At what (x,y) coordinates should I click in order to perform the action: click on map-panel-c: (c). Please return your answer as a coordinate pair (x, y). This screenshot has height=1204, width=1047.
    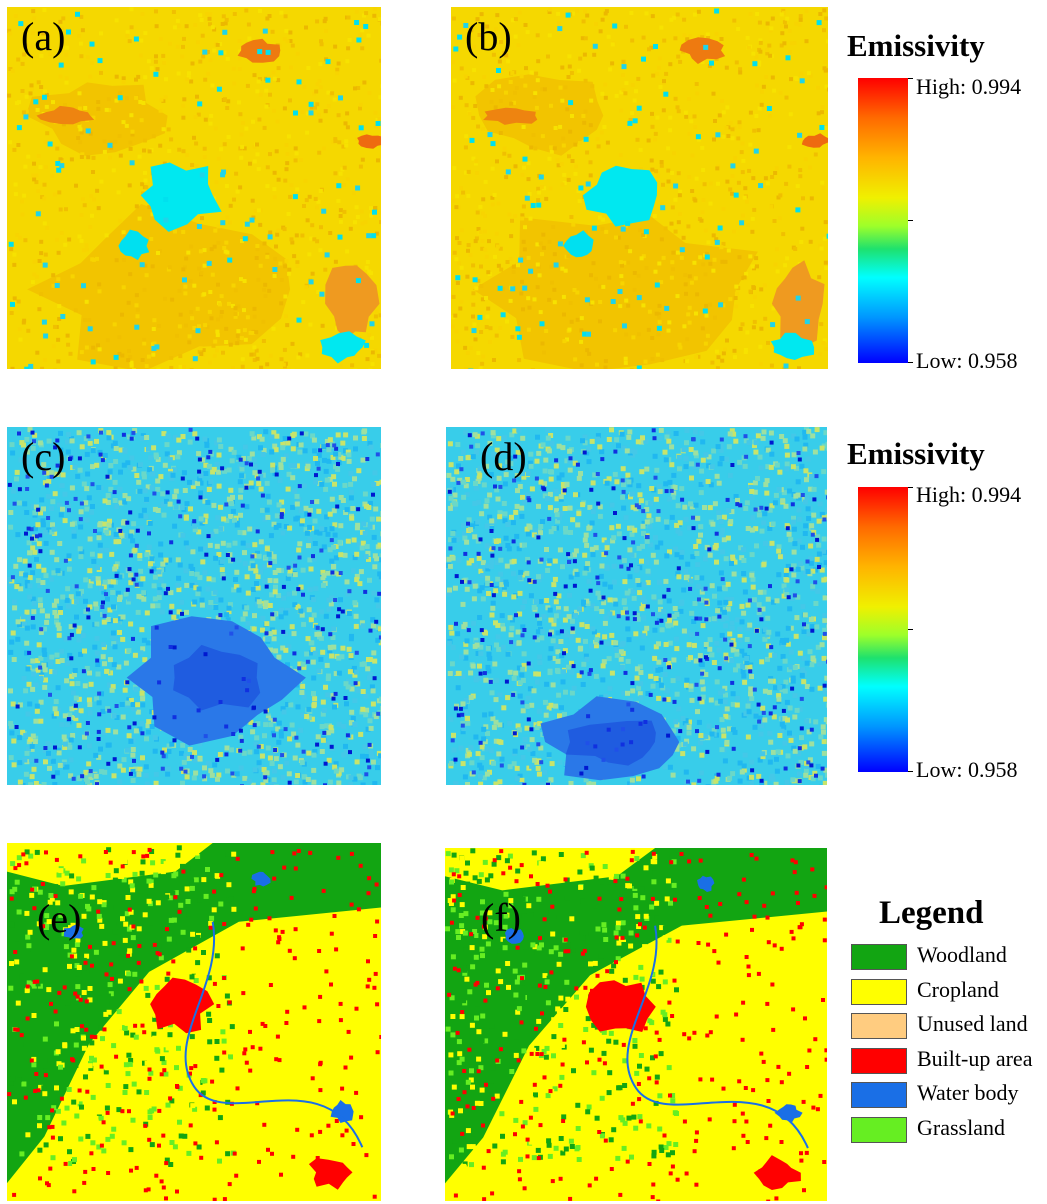
    Looking at the image, I should click on (194, 606).